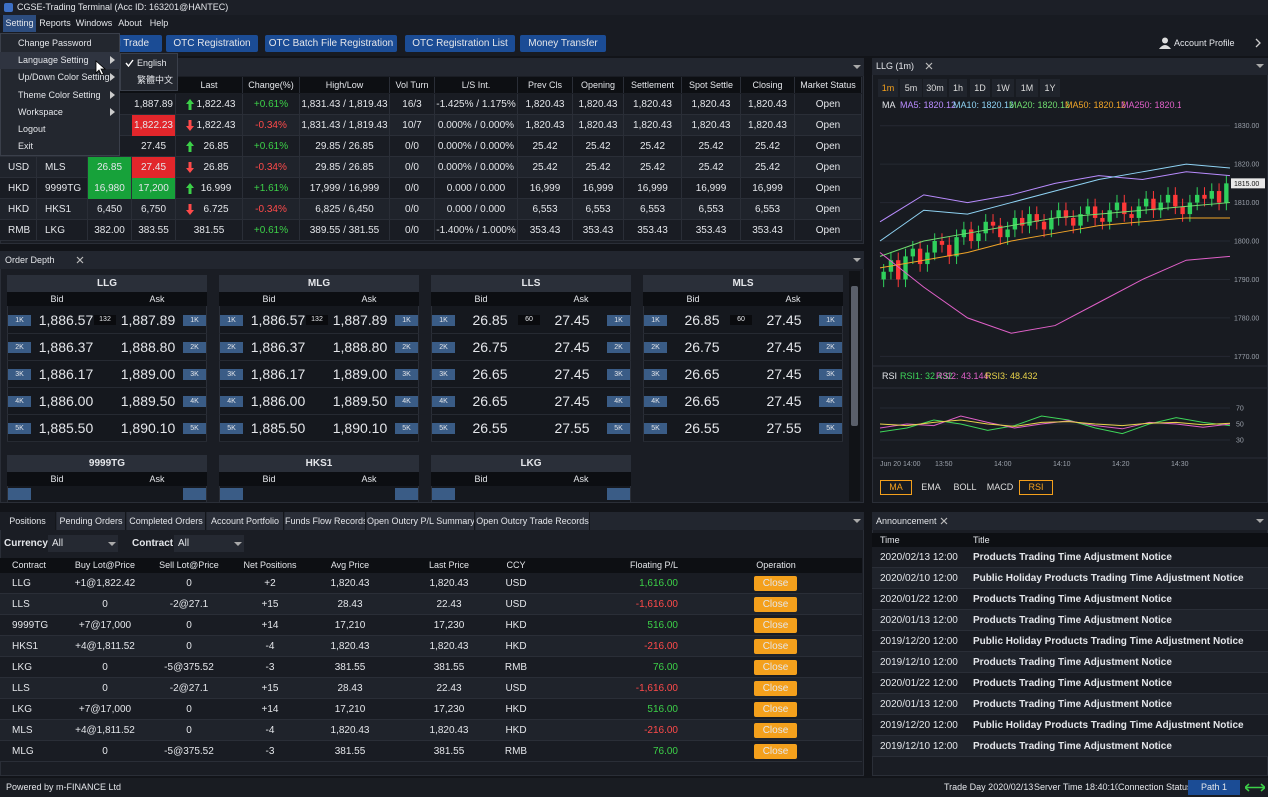  Describe the element at coordinates (1204, 43) in the screenshot. I see `account-profile: Account Profile` at that location.